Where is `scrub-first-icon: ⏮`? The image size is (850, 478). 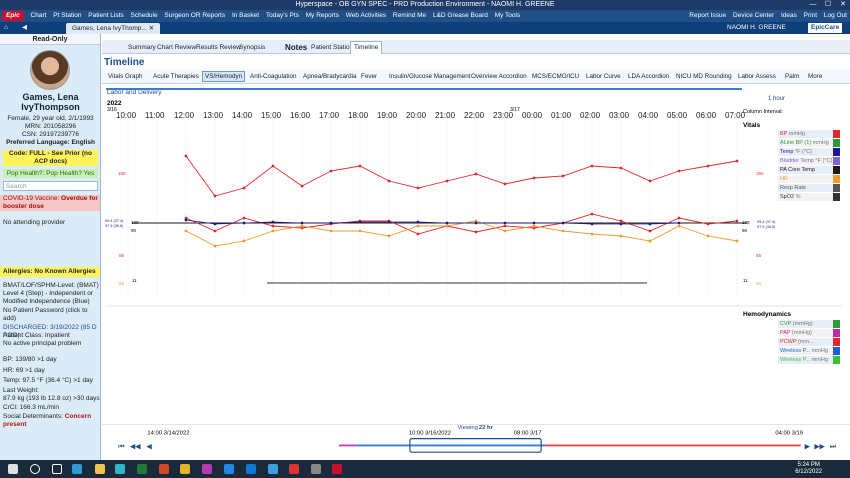
scrub-first-icon: ⏮ is located at coordinates (121, 446).